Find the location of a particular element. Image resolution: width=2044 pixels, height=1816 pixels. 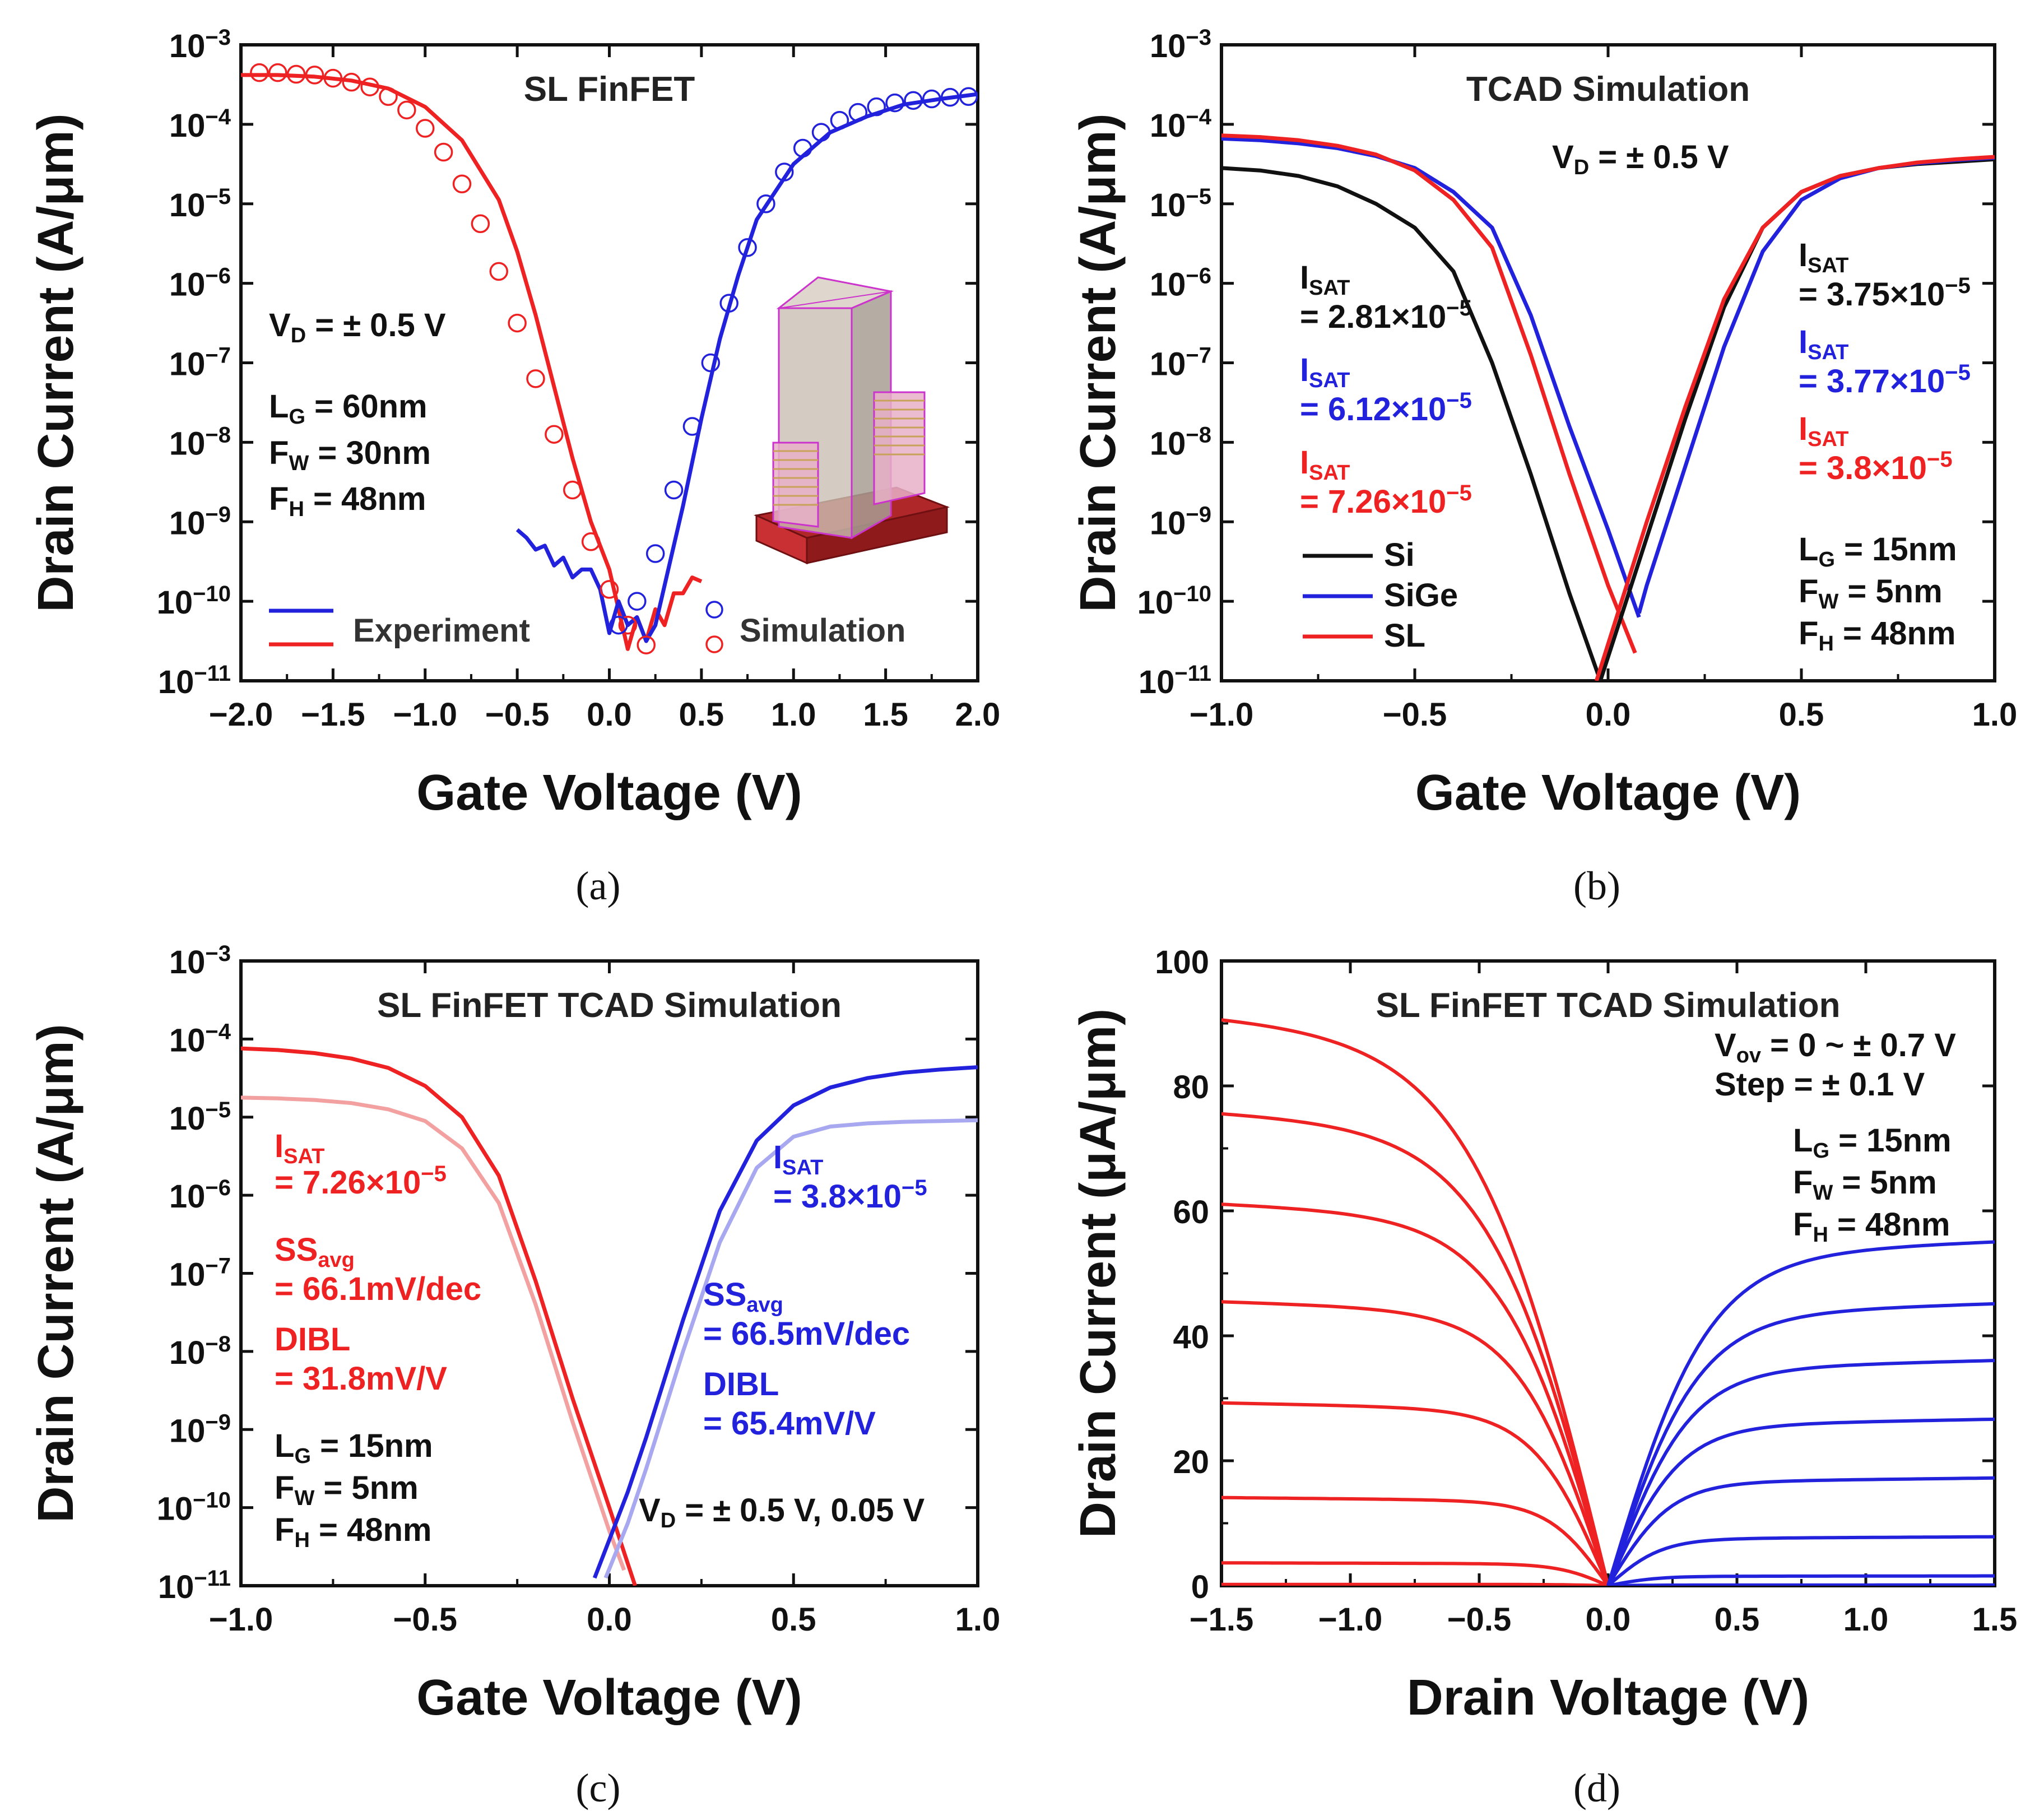

panel-caption: (a) is located at coordinates (598, 885).